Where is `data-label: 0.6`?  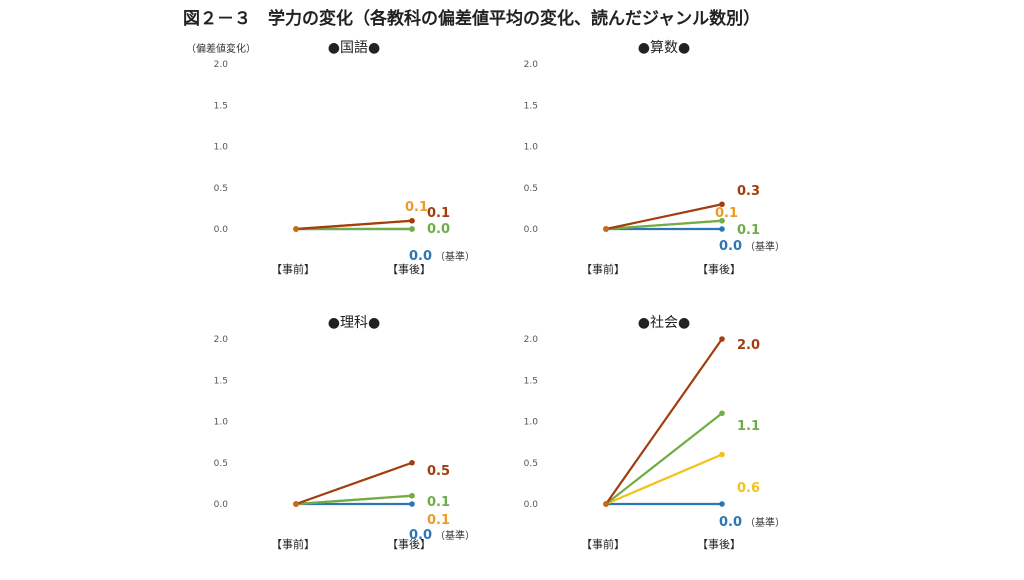
data-label: 0.6 is located at coordinates (748, 488).